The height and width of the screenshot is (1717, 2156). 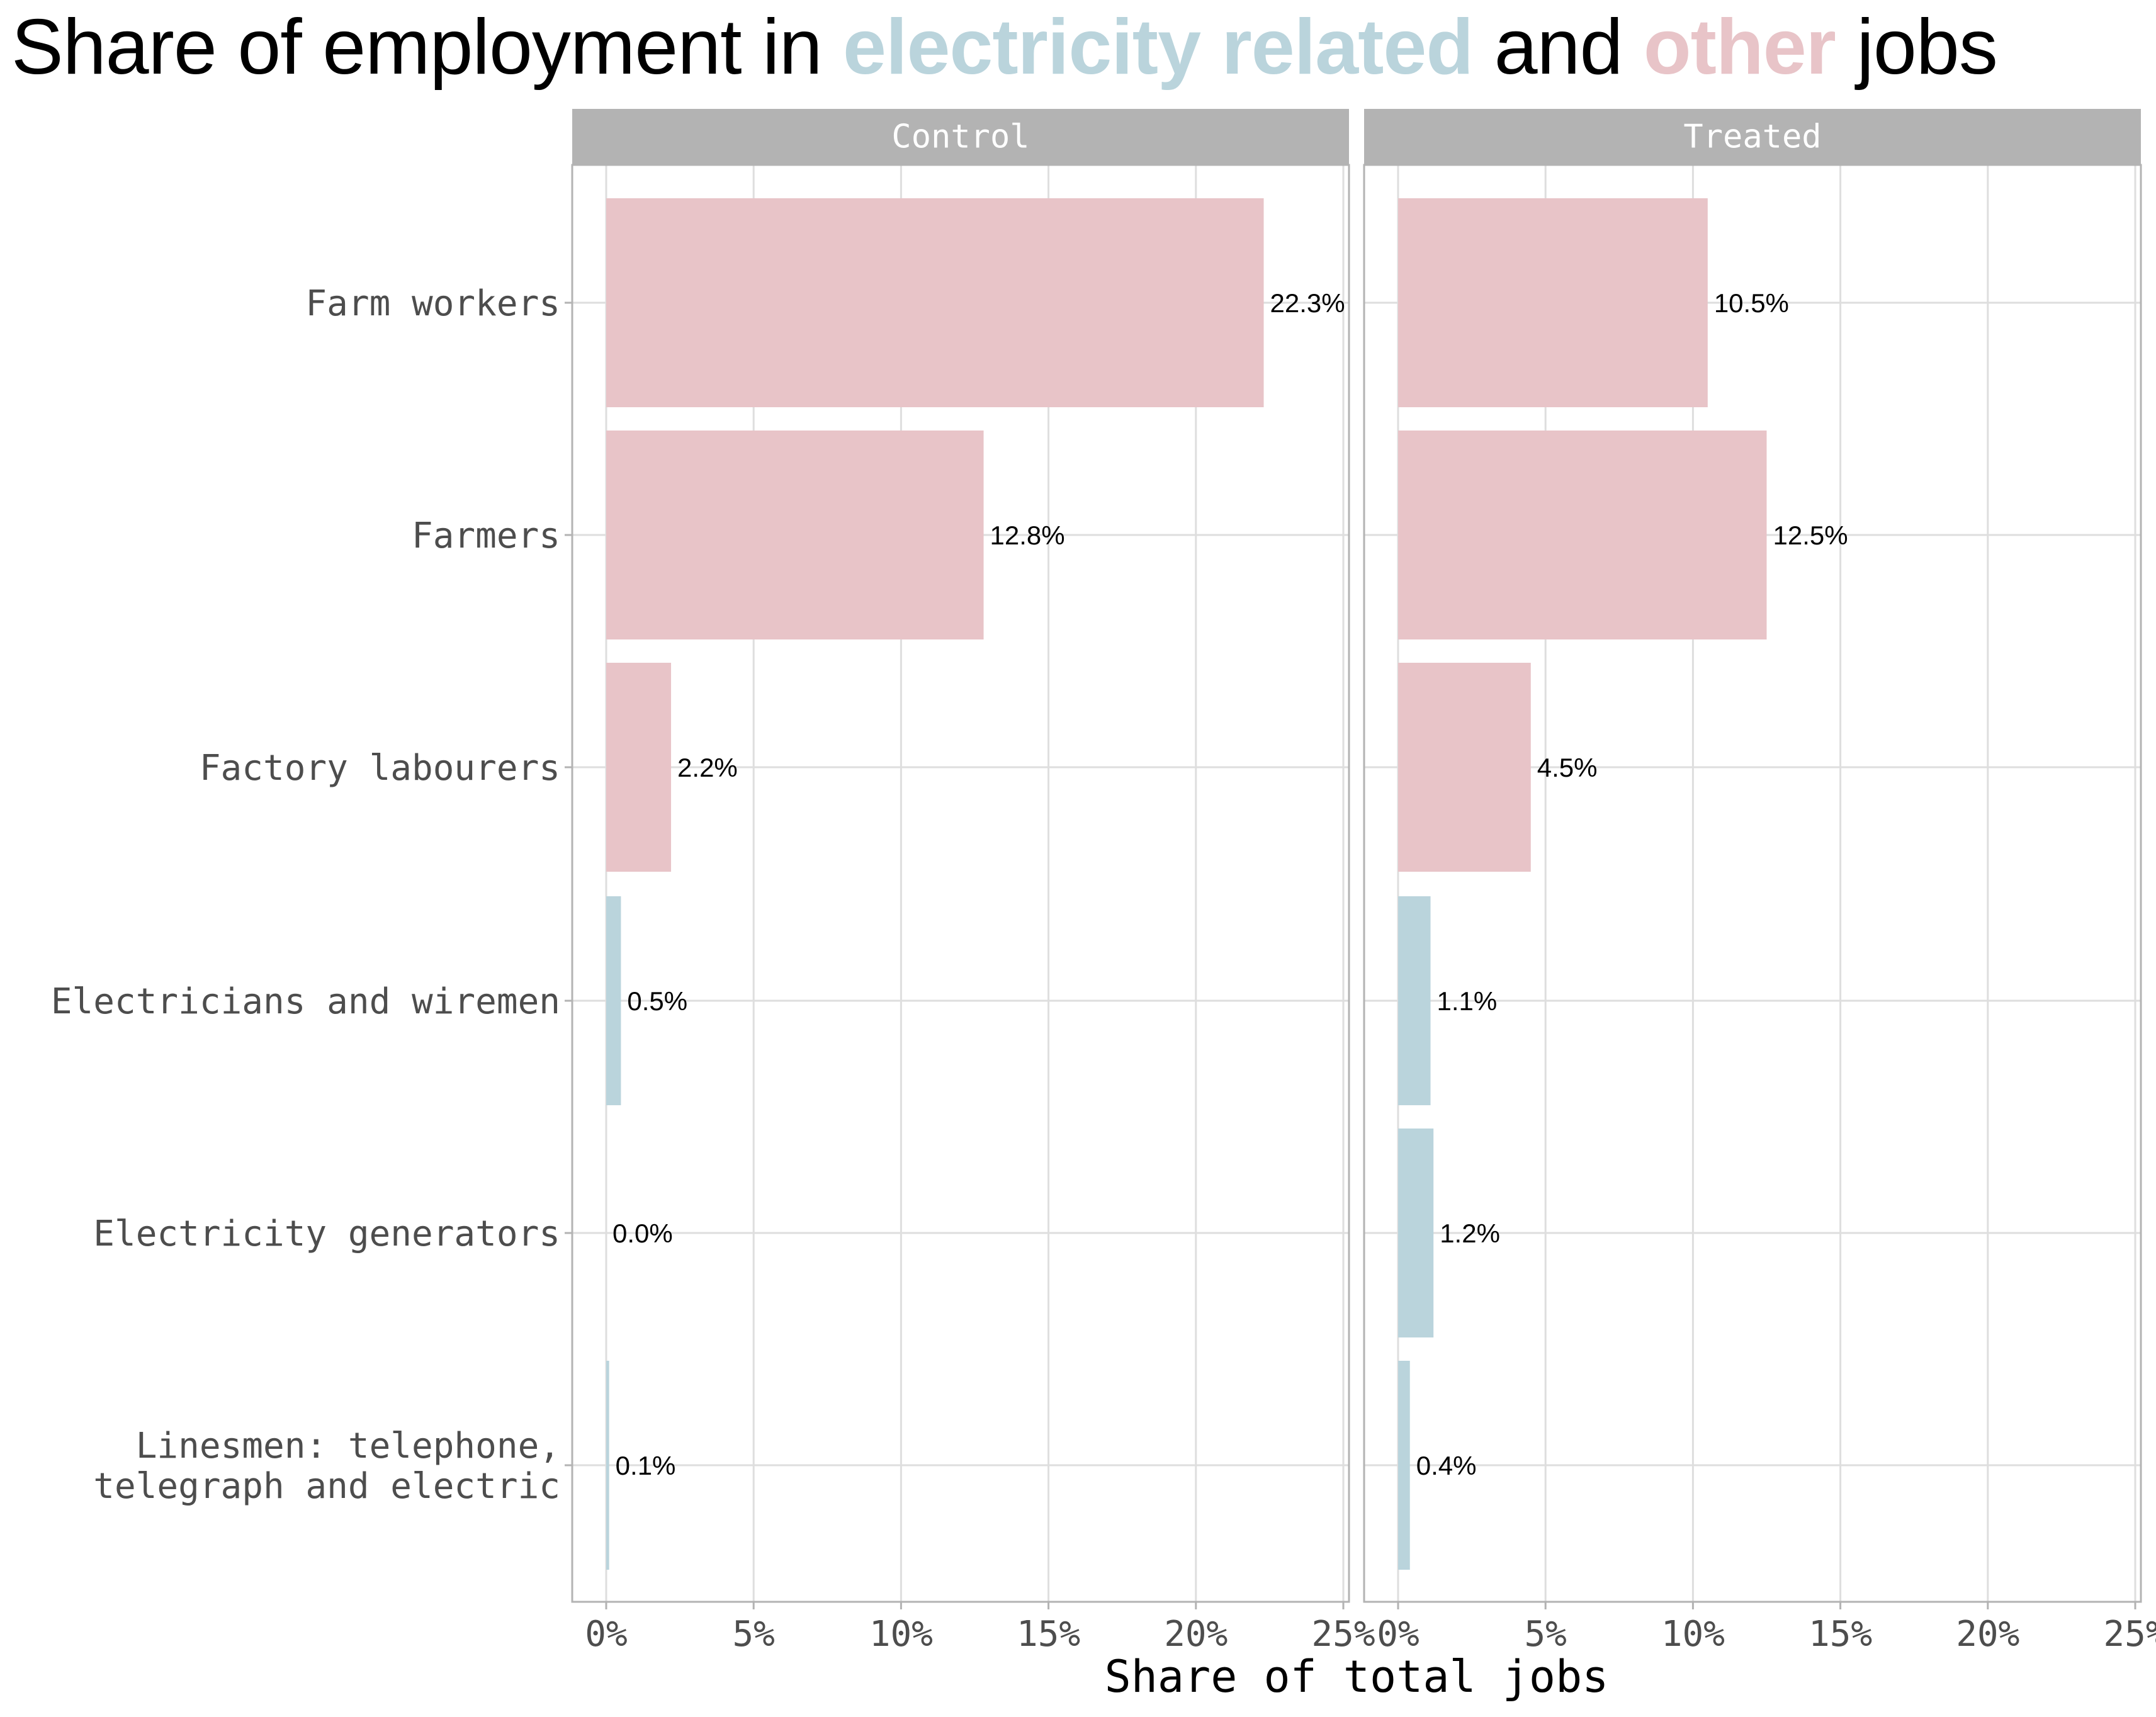 I want to click on data-label: 2.2%, so click(x=707, y=767).